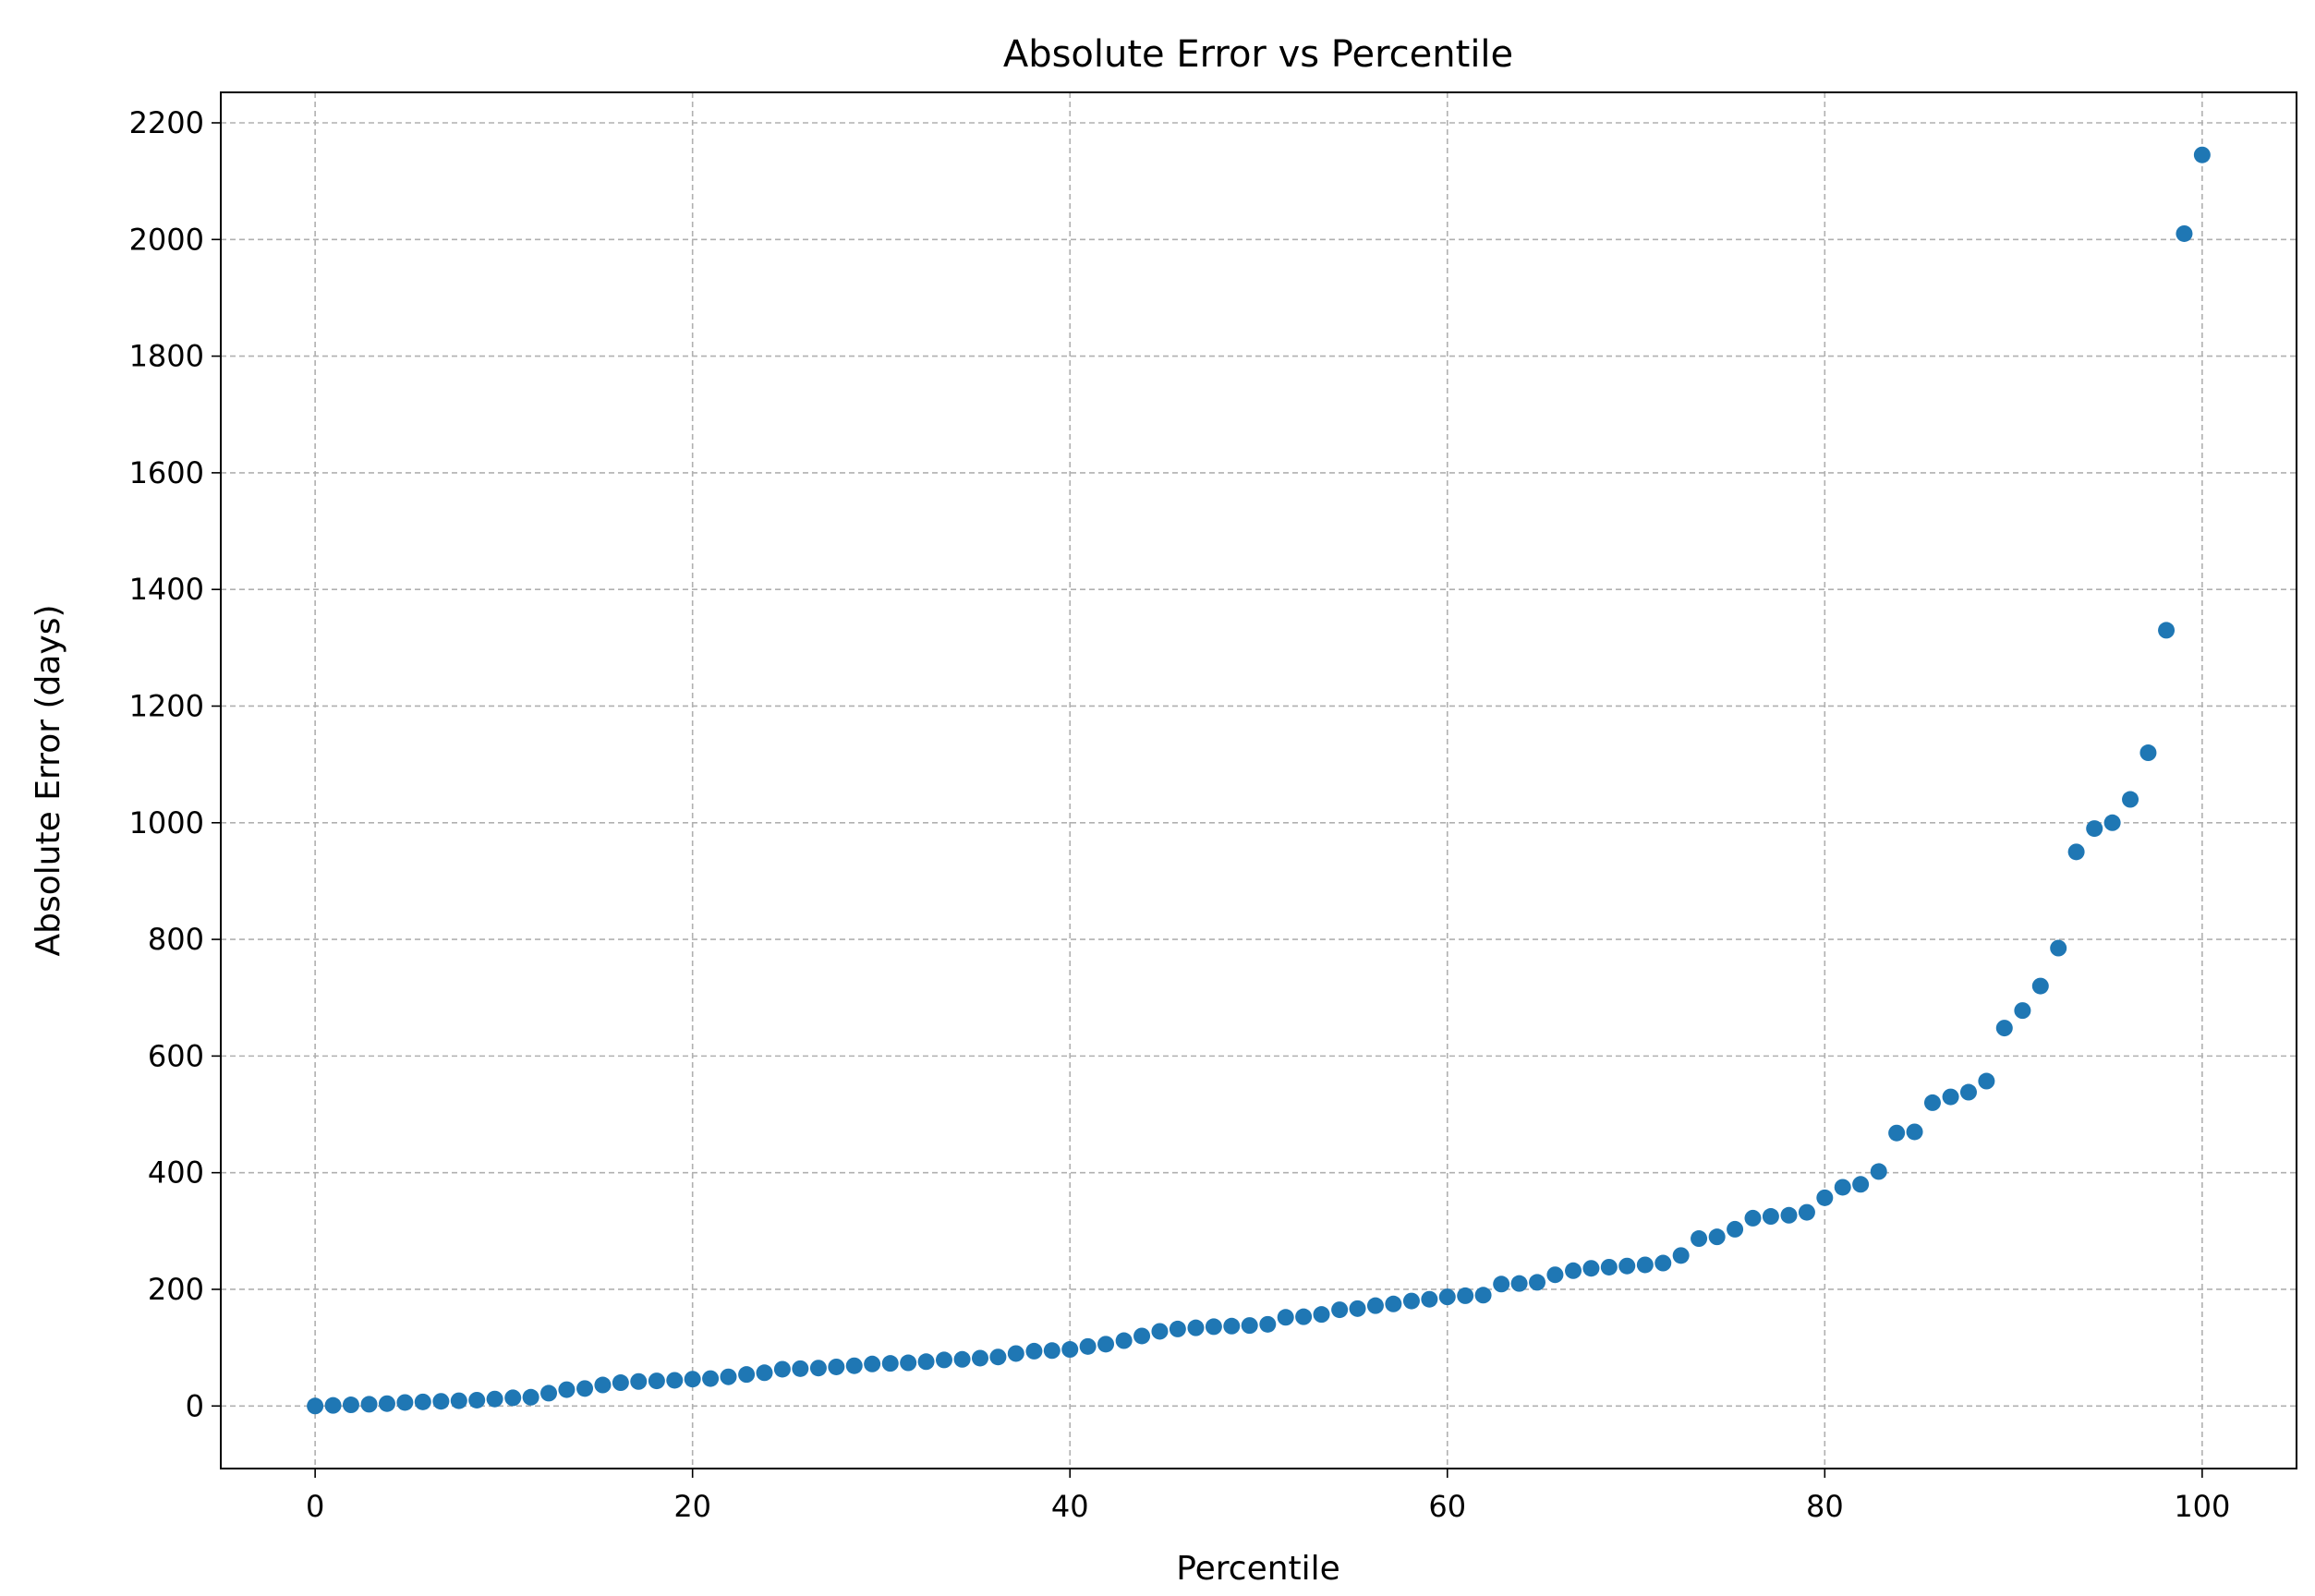 This screenshot has width=2315, height=1596. What do you see at coordinates (166, 240) in the screenshot?
I see `y-tick-label: 2000` at bounding box center [166, 240].